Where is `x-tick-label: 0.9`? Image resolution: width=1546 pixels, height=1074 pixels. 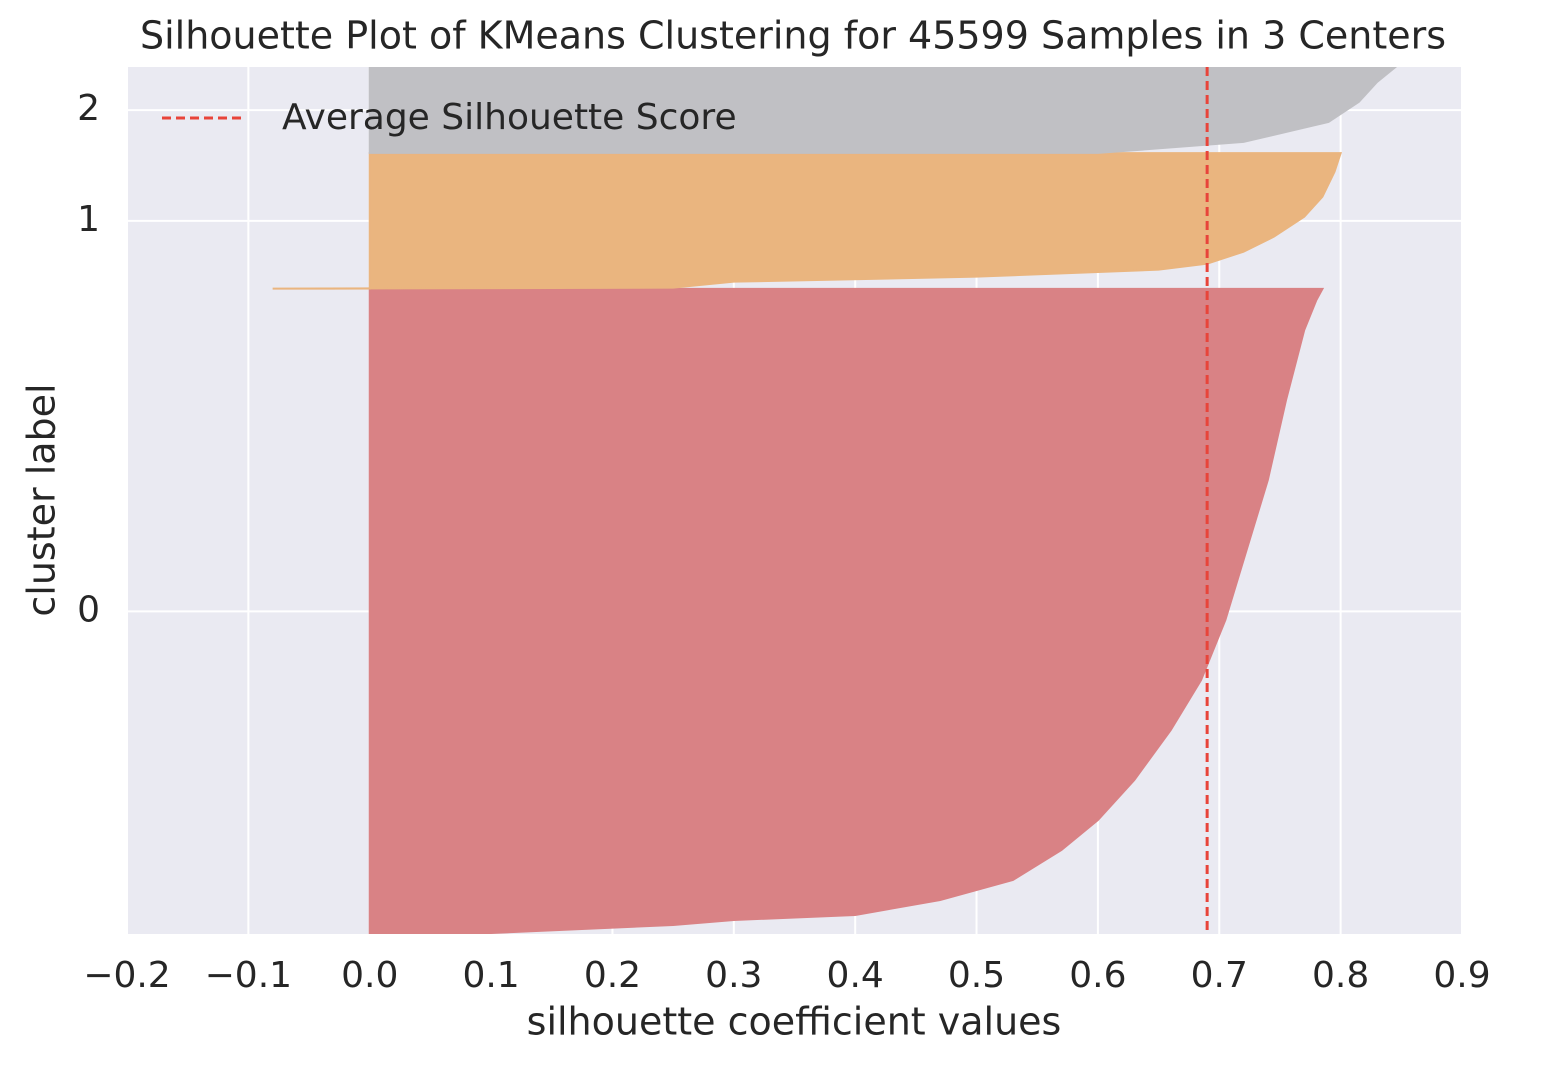
x-tick-label: 0.9 is located at coordinates (1461, 975).